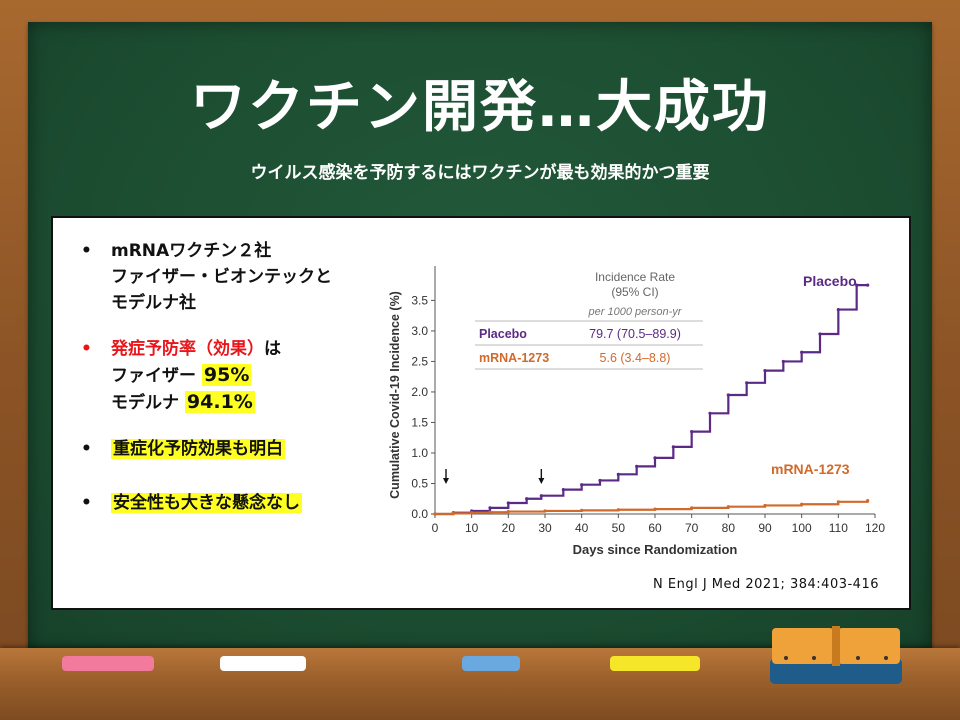 This screenshot has height=720, width=960. What do you see at coordinates (148, 403) in the screenshot?
I see `moderna-label: モデルナ` at bounding box center [148, 403].